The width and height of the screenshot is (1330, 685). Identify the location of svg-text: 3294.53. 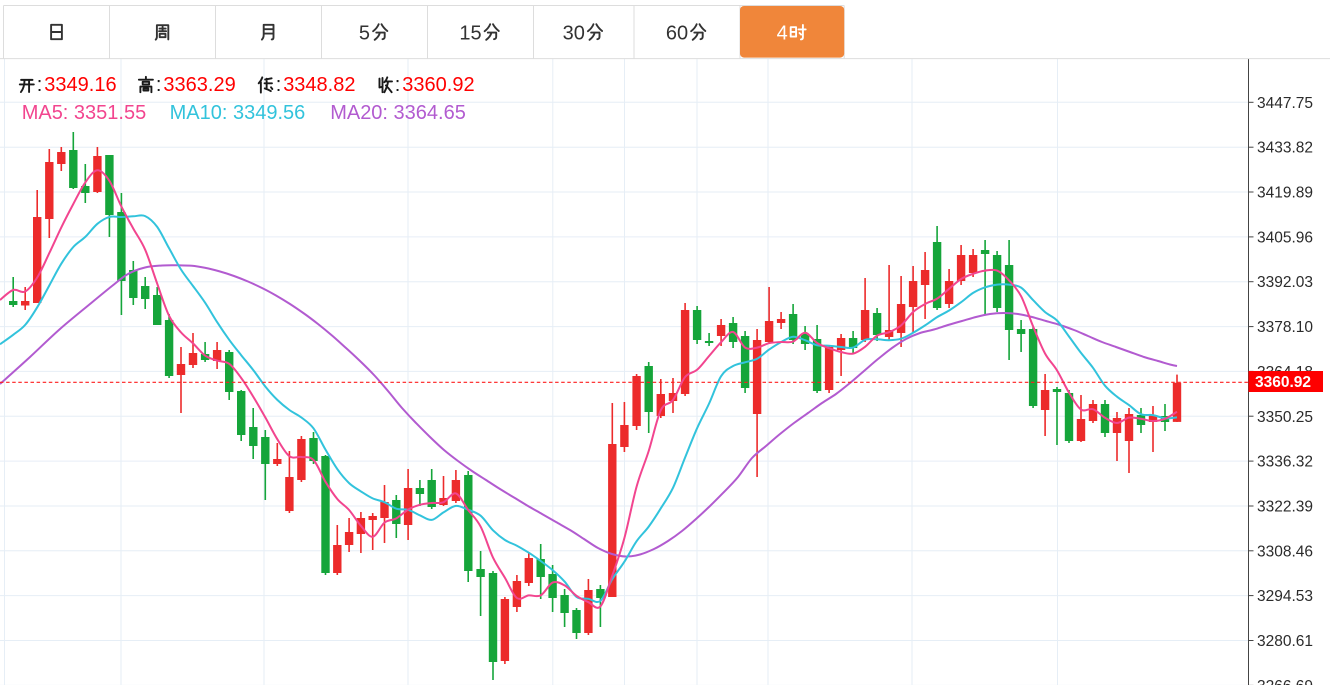
(1285, 596).